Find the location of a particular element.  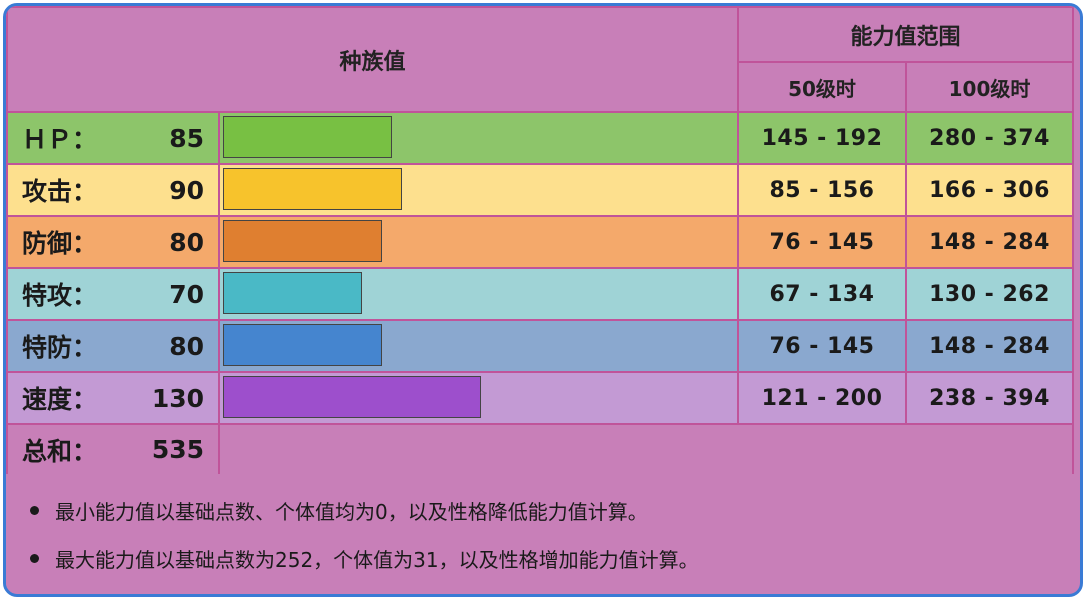

range-lv50-speed: 121 - 200 is located at coordinates (822, 398).